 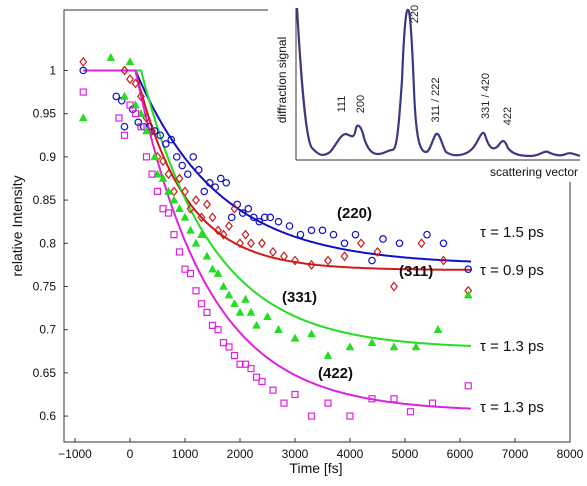 What do you see at coordinates (47, 157) in the screenshot?
I see `y-tick-label: 0.9` at bounding box center [47, 157].